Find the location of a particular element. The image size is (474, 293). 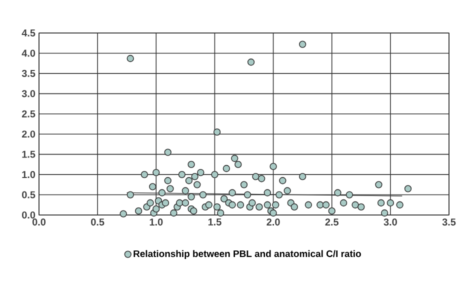

x-tick-label: 1.0 is located at coordinates (156, 222).